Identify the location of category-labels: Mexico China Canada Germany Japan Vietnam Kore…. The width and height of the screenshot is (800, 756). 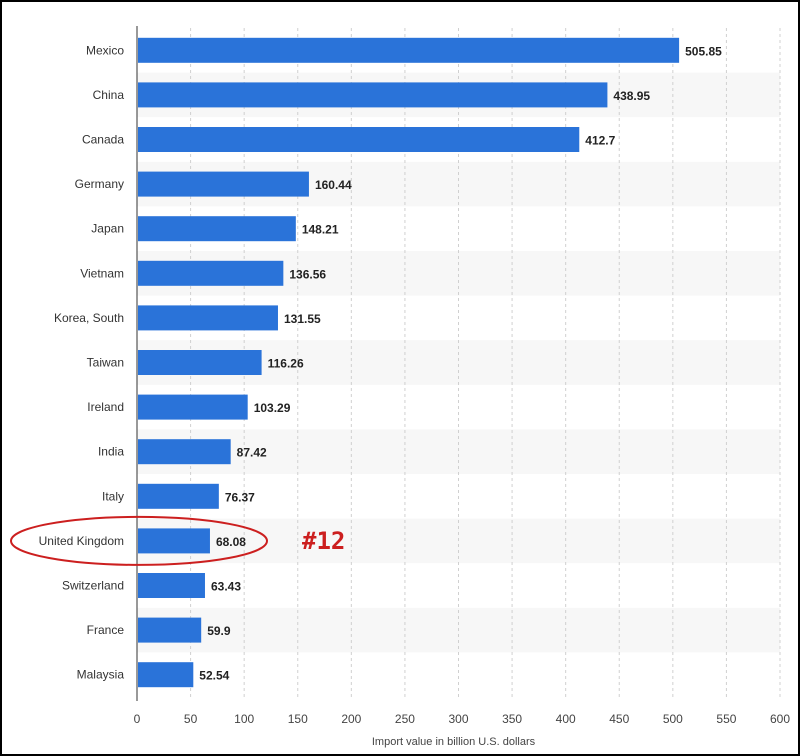
(82, 362).